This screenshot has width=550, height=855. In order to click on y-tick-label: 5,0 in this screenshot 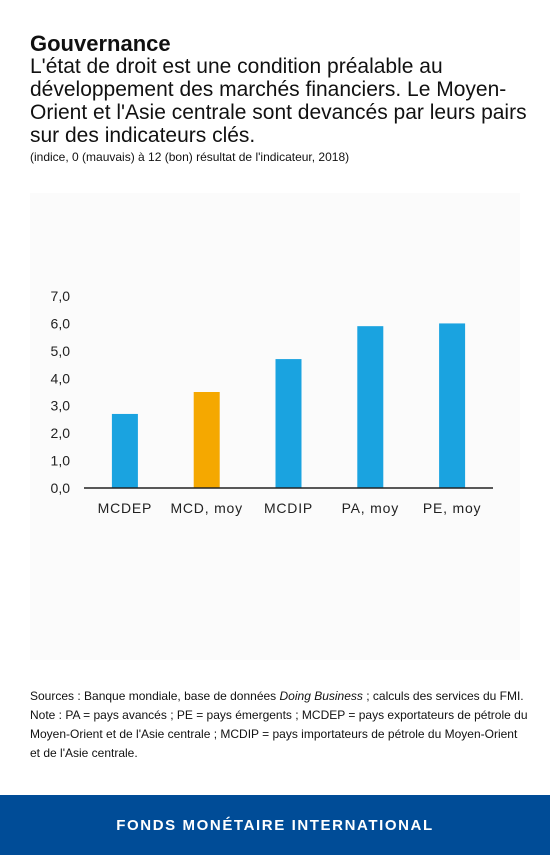, I will do `click(61, 351)`.